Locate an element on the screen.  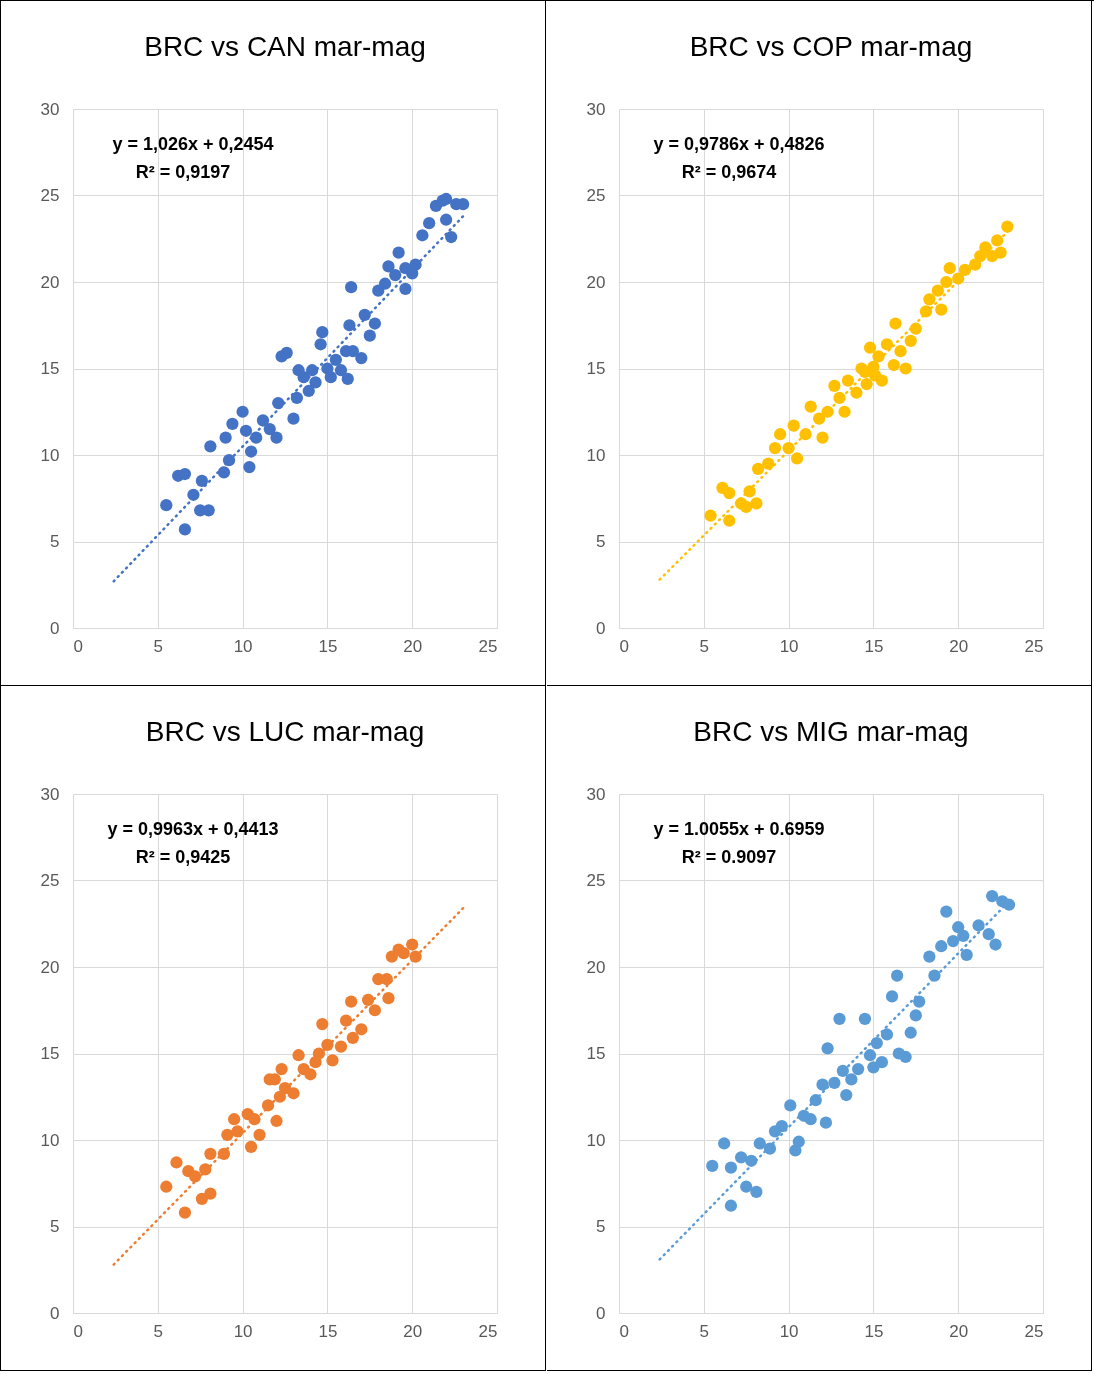
annotation: R² = 0.9097 is located at coordinates (729, 857).